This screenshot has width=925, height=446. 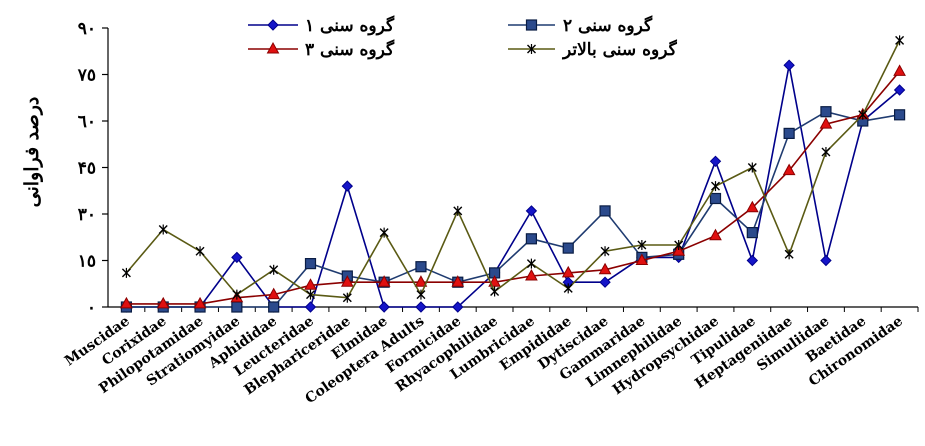 I want to click on legend-label: گروه سنی ٢, so click(x=608, y=25).